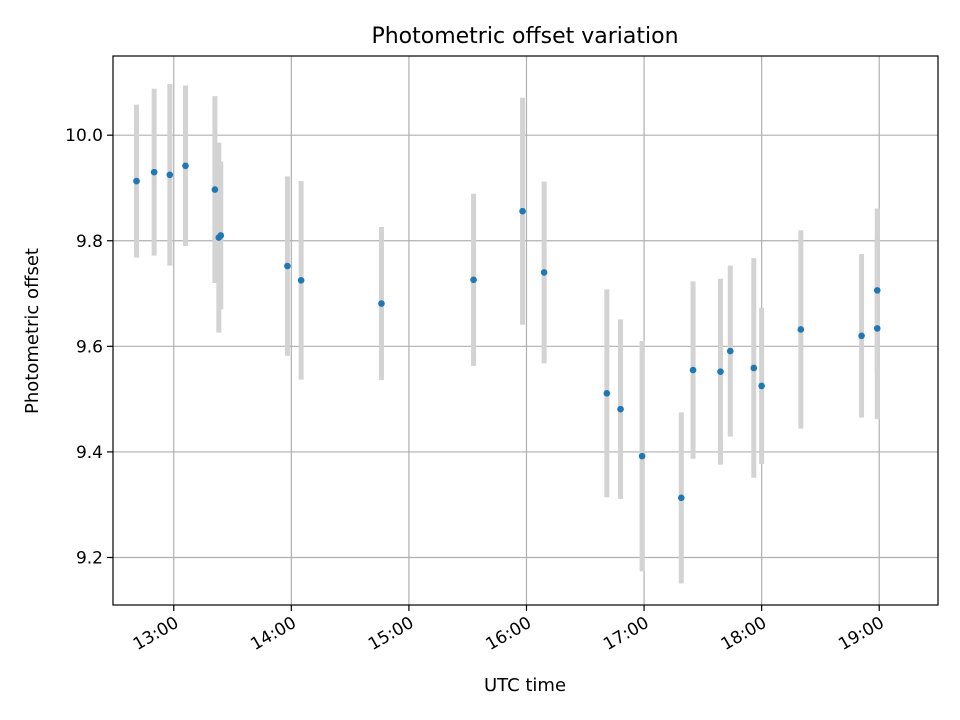 This screenshot has height=720, width=960. Describe the element at coordinates (524, 36) in the screenshot. I see `chart-title: Photometric offset variation` at that location.